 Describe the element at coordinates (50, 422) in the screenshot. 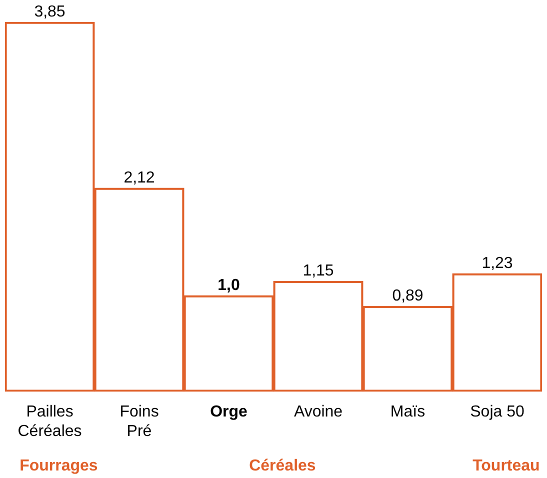

I see `x-tick-label: Pailles Céréales` at that location.